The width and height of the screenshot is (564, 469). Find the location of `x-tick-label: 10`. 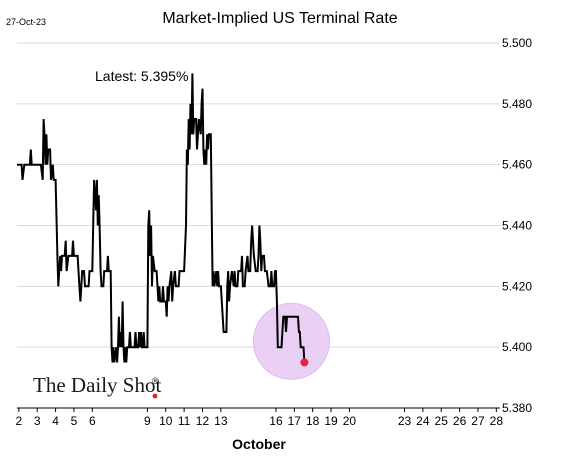

x-tick-label: 10 is located at coordinates (166, 421).